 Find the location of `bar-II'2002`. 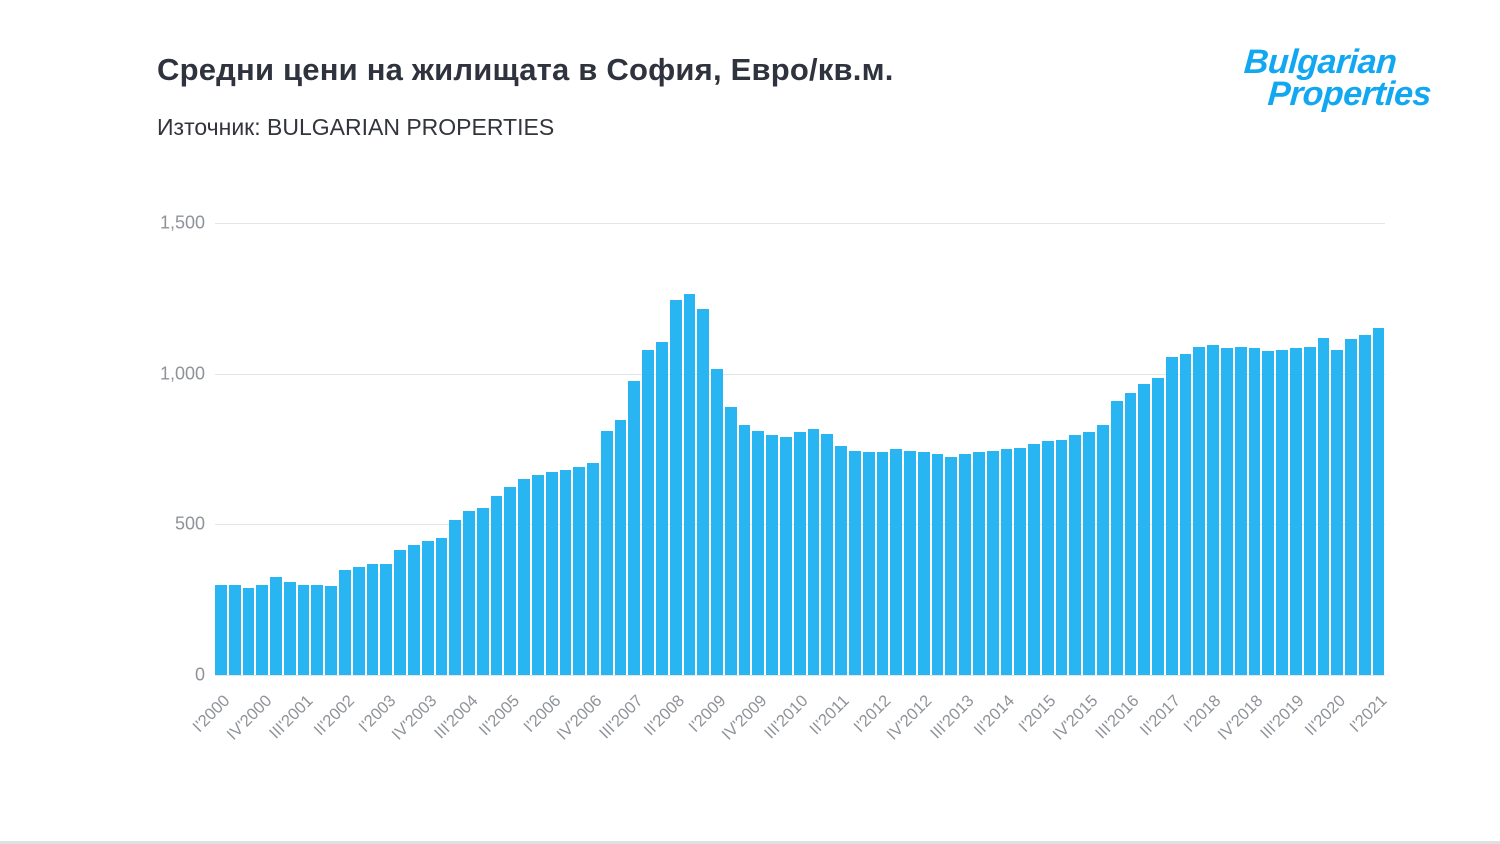

bar-II'2002 is located at coordinates (345, 622).